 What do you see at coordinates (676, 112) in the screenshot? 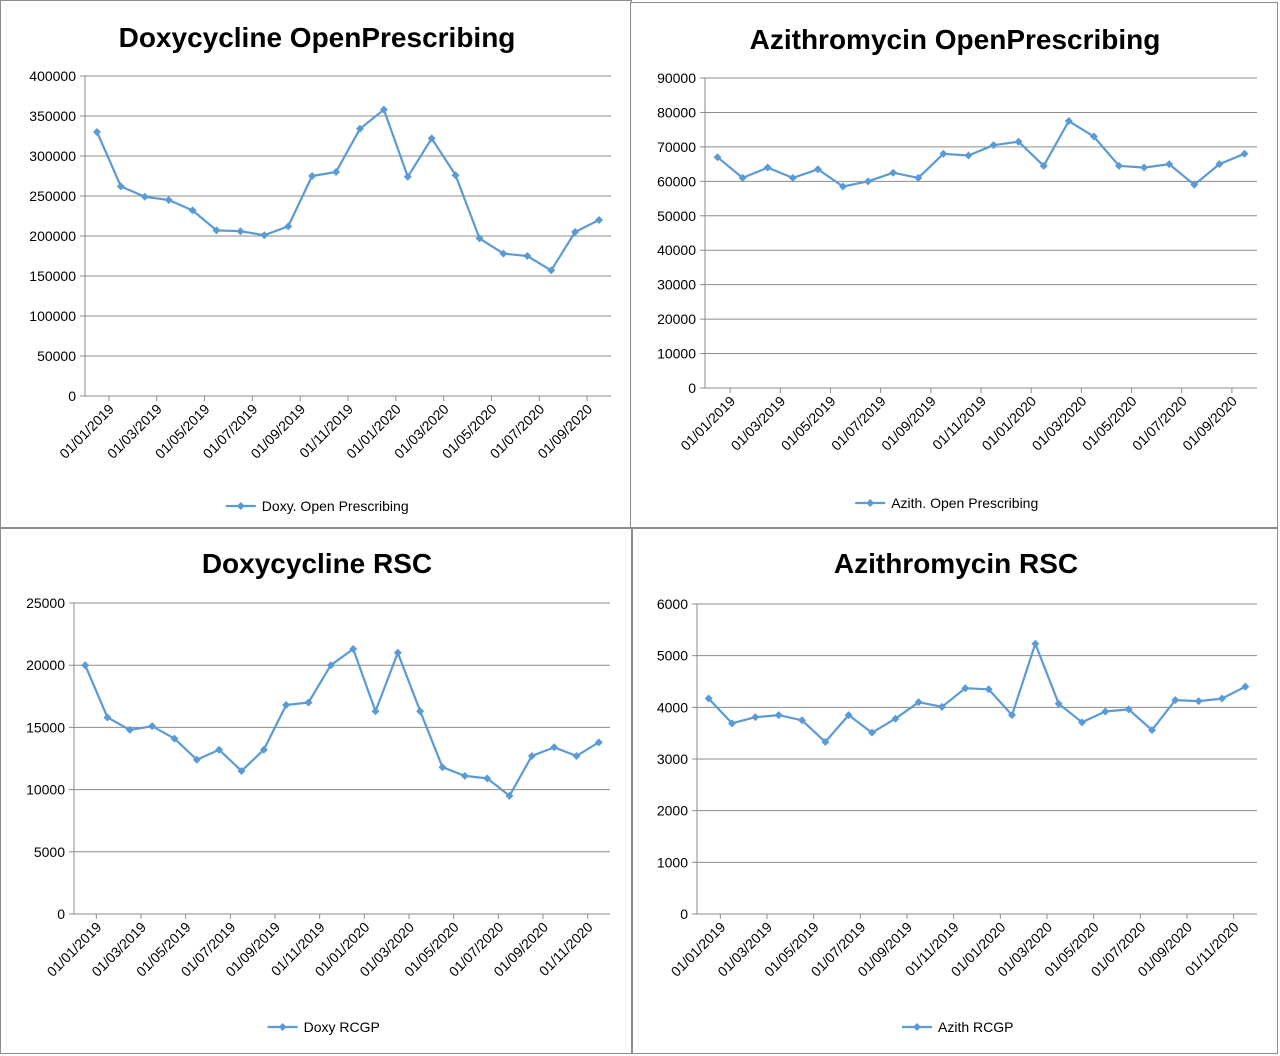
I see `y-tick-label: 80000` at bounding box center [676, 112].